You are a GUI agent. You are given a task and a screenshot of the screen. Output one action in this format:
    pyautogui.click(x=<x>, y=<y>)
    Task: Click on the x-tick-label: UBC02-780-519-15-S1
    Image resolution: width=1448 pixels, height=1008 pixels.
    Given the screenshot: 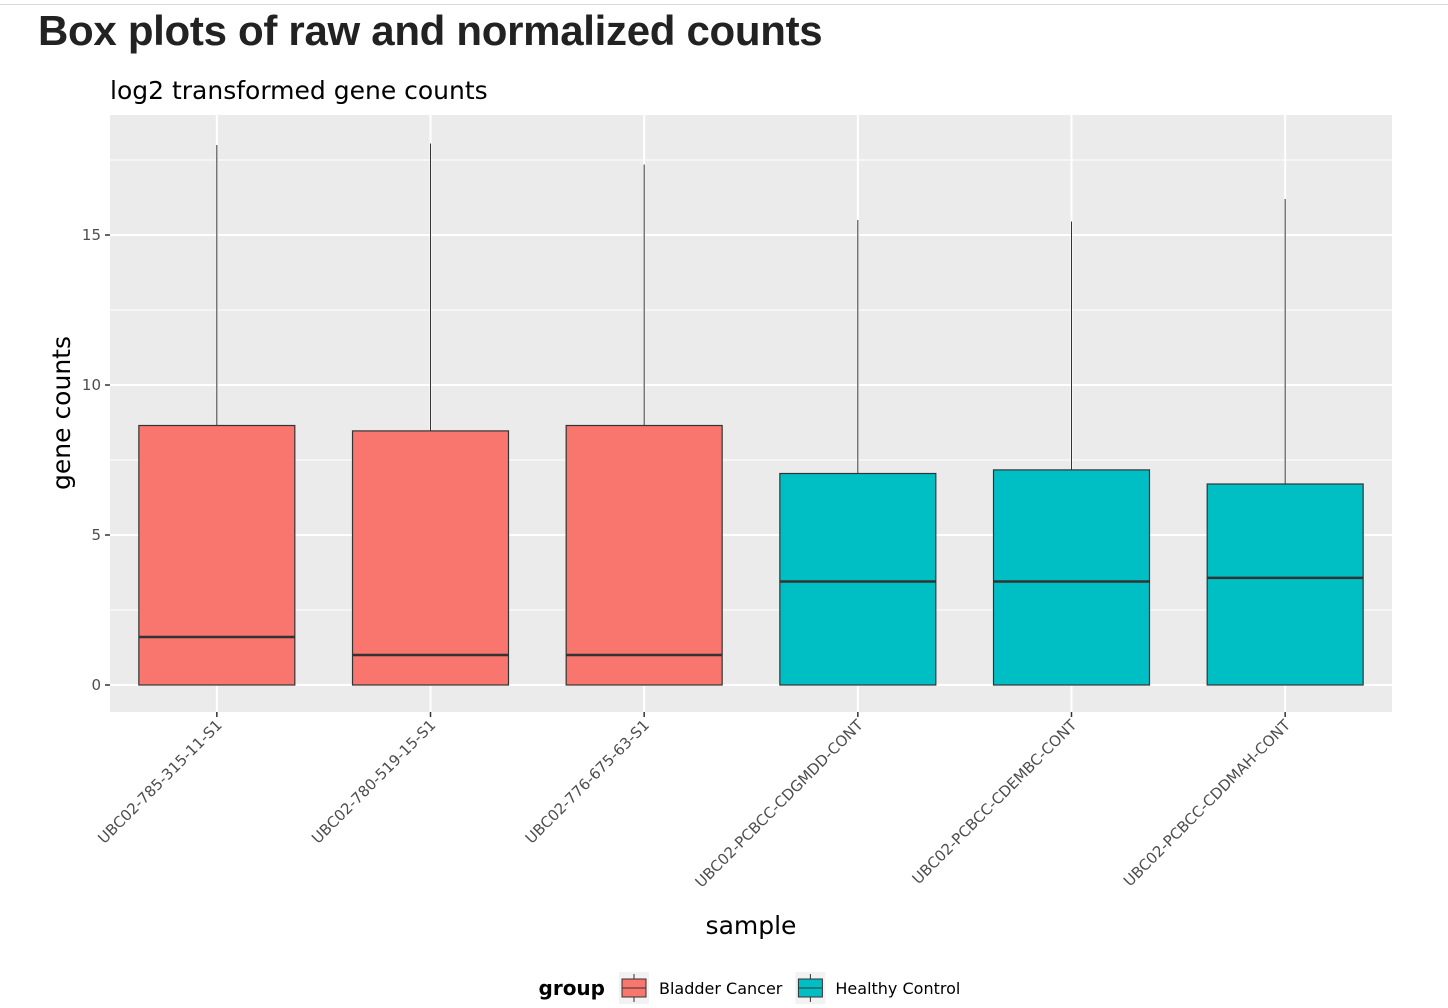 What is the action you would take?
    pyautogui.click(x=373, y=781)
    